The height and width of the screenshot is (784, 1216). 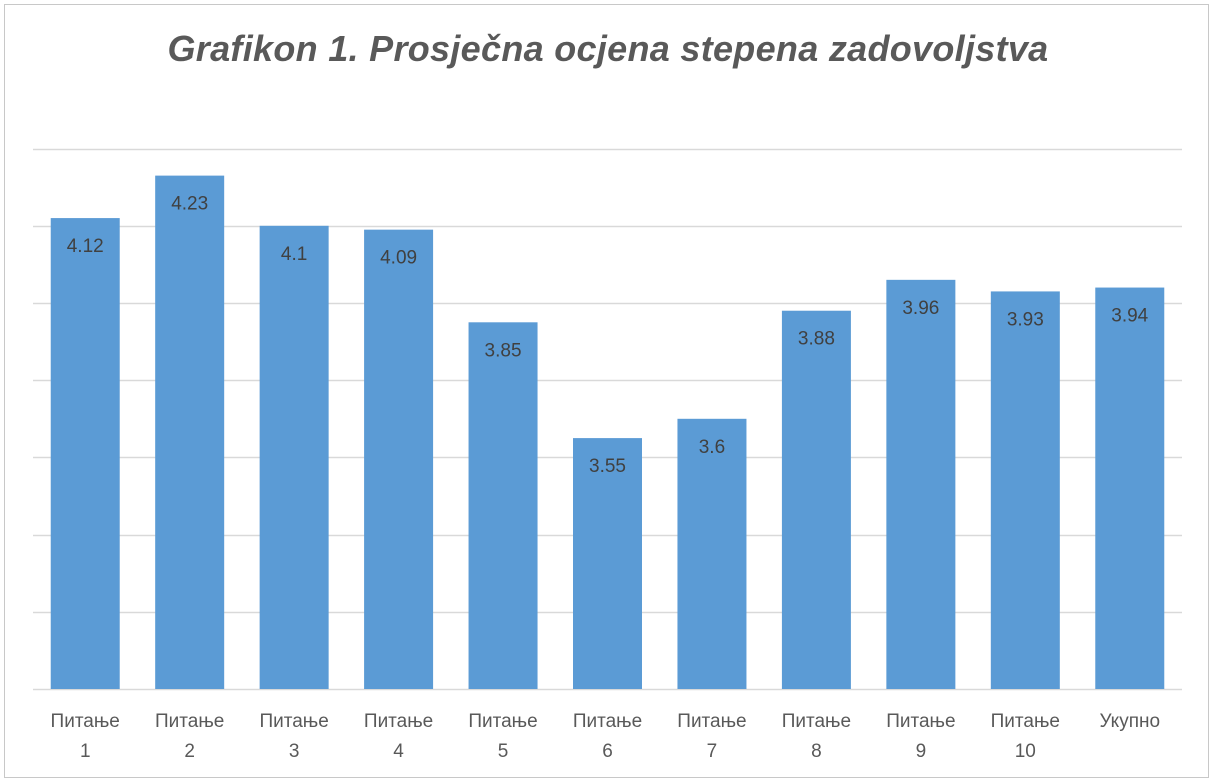 I want to click on category-label: 6, so click(x=607, y=751).